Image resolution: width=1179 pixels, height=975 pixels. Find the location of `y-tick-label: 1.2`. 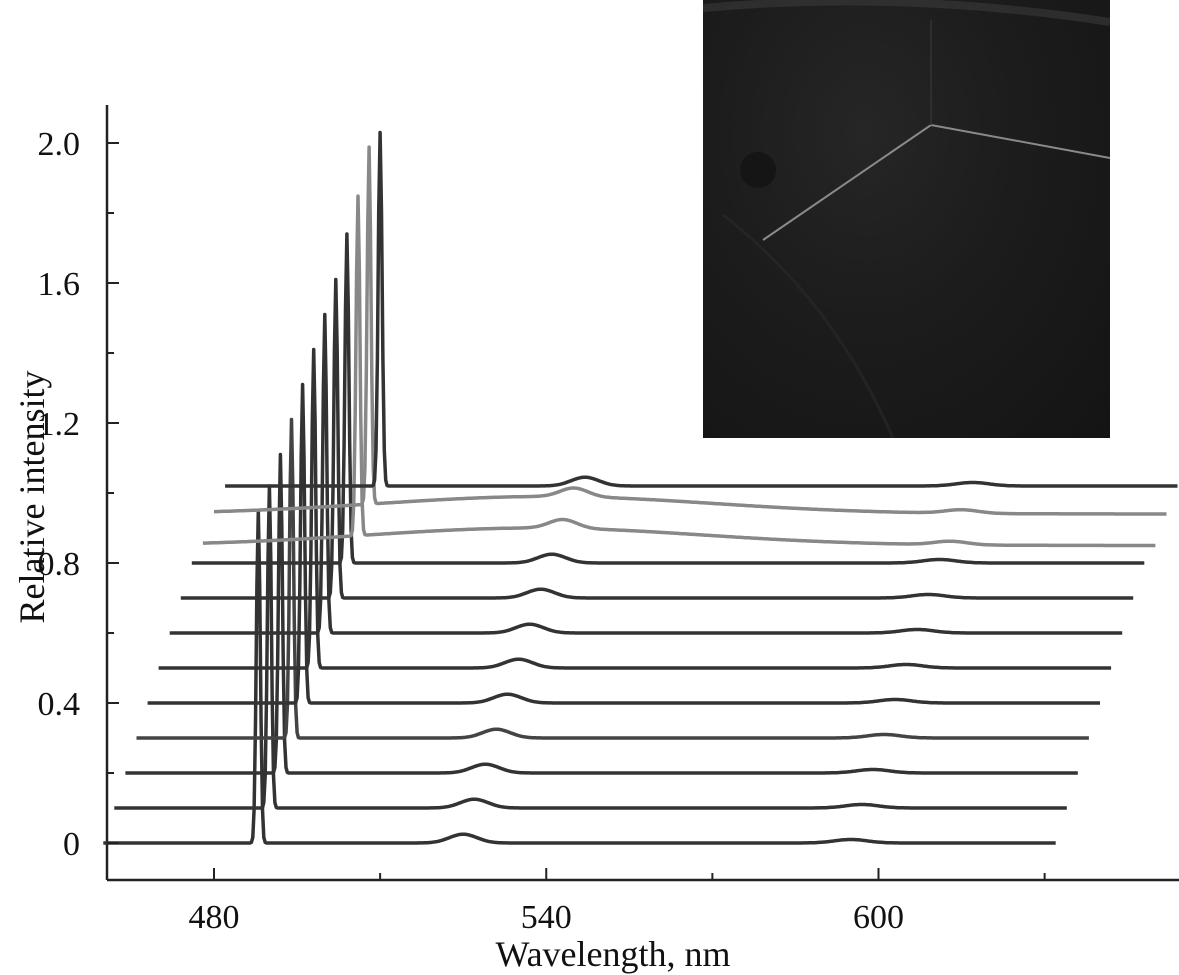

y-tick-label: 1.2 is located at coordinates (59, 424).